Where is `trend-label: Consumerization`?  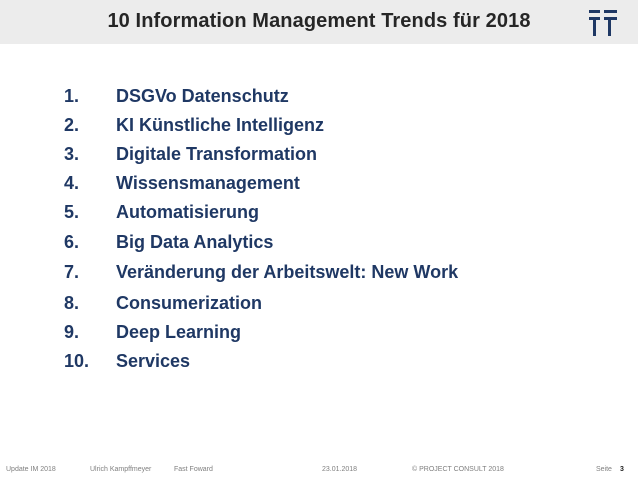 trend-label: Consumerization is located at coordinates (189, 303).